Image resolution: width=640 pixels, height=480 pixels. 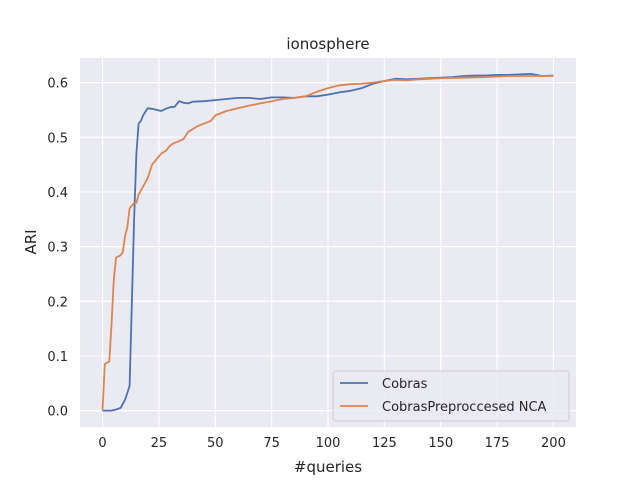 I want to click on chart-title: ionosphere, so click(x=327, y=44).